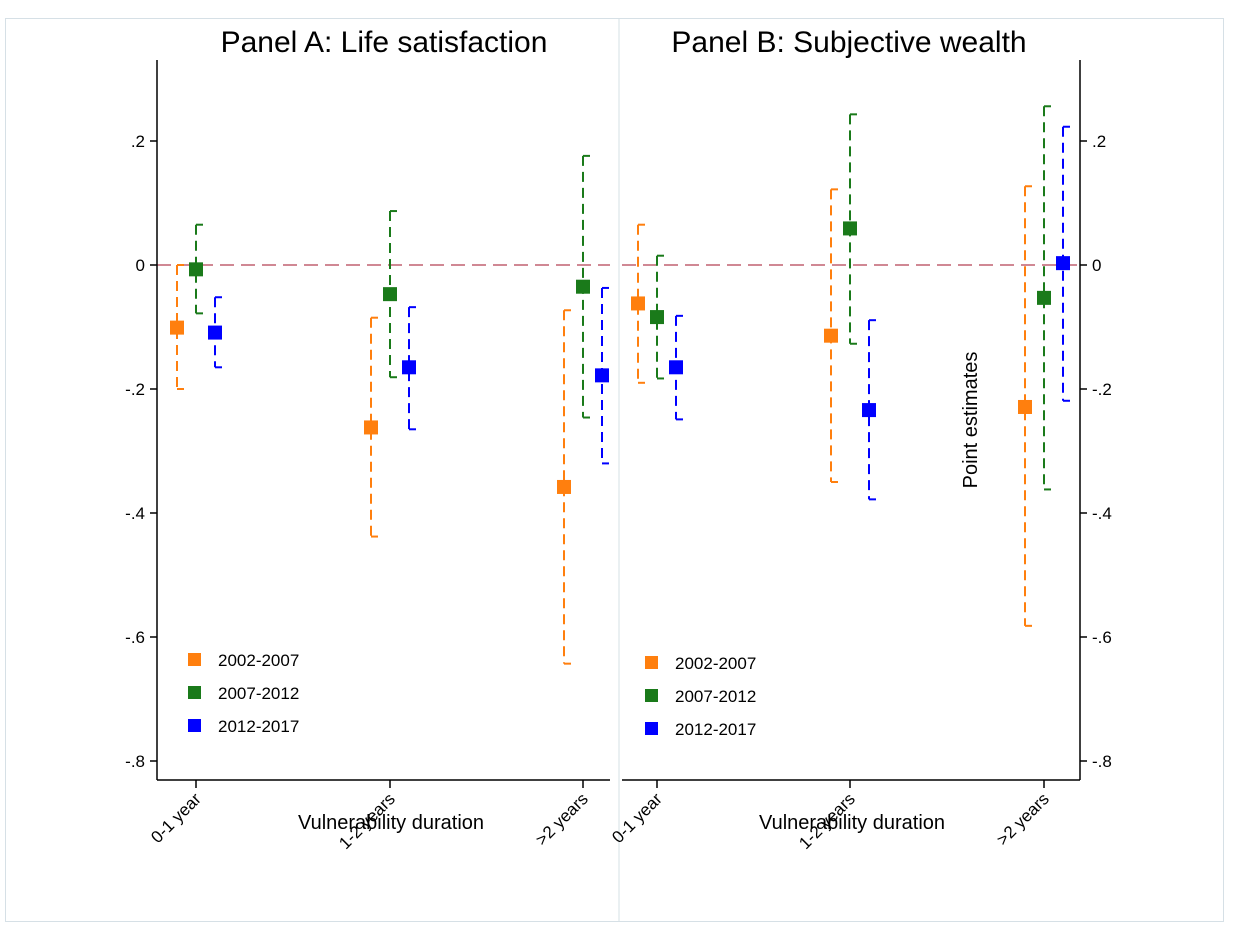 This screenshot has width=1233, height=935. I want to click on panel-b-ylabel: Point estimates, so click(971, 420).